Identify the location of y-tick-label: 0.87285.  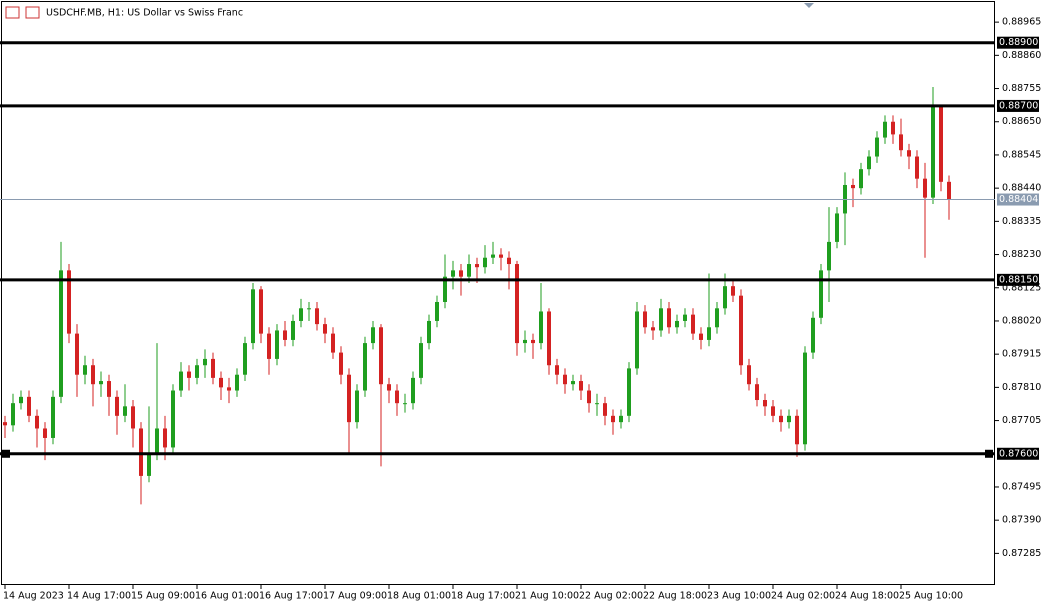
(1021, 553).